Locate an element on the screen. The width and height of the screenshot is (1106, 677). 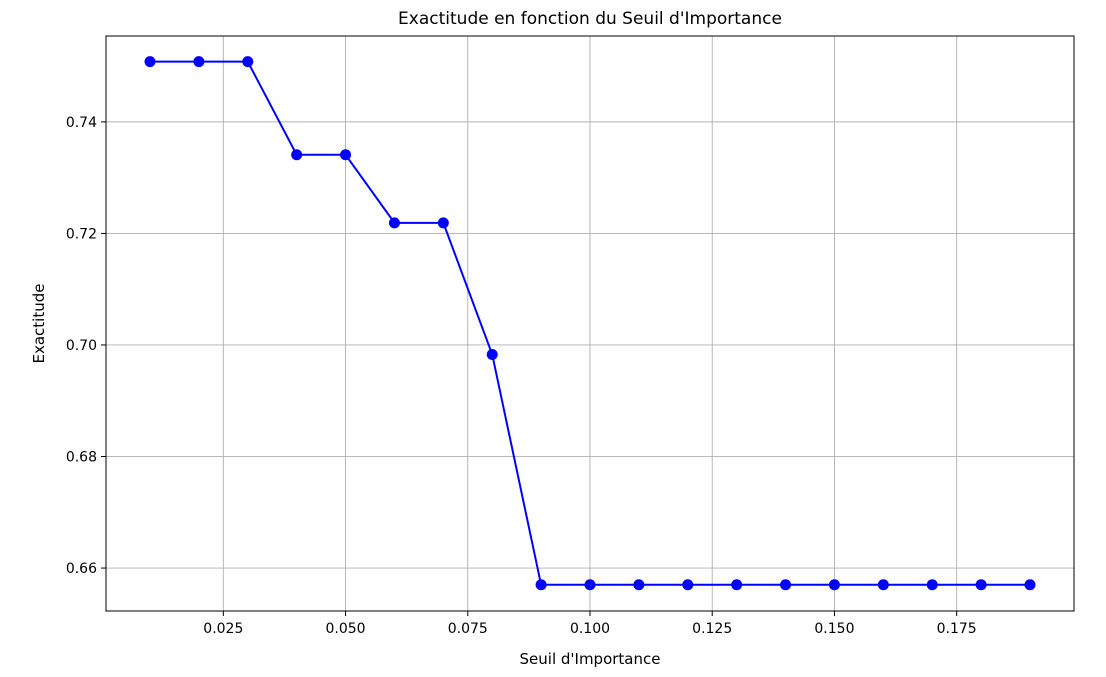
y-axis-title: Exactitude is located at coordinates (39, 324).